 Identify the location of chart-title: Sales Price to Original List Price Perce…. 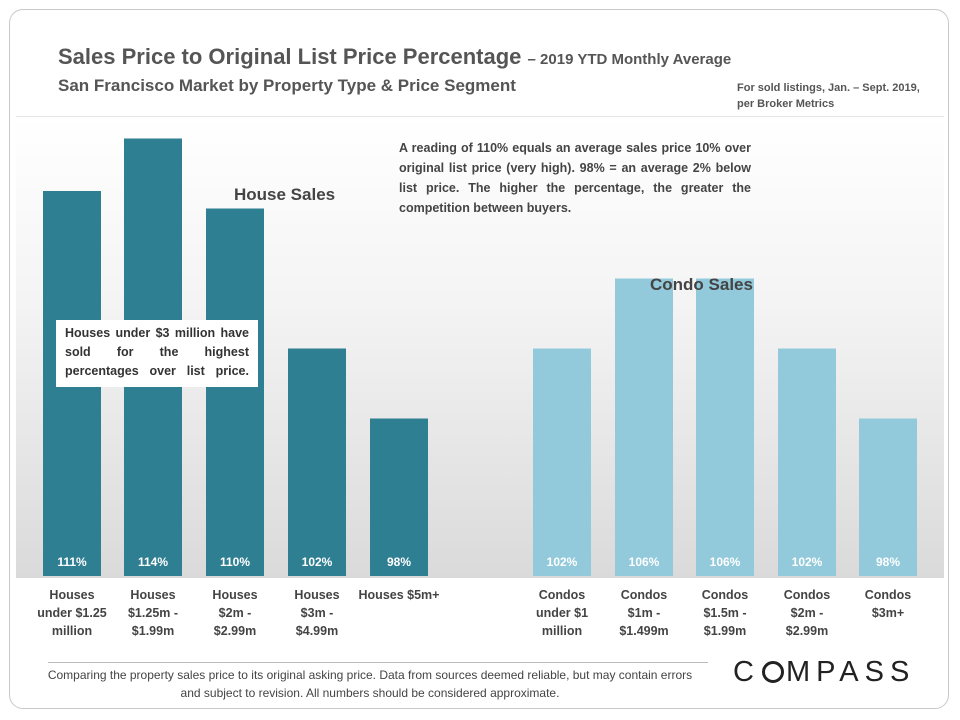
(395, 56).